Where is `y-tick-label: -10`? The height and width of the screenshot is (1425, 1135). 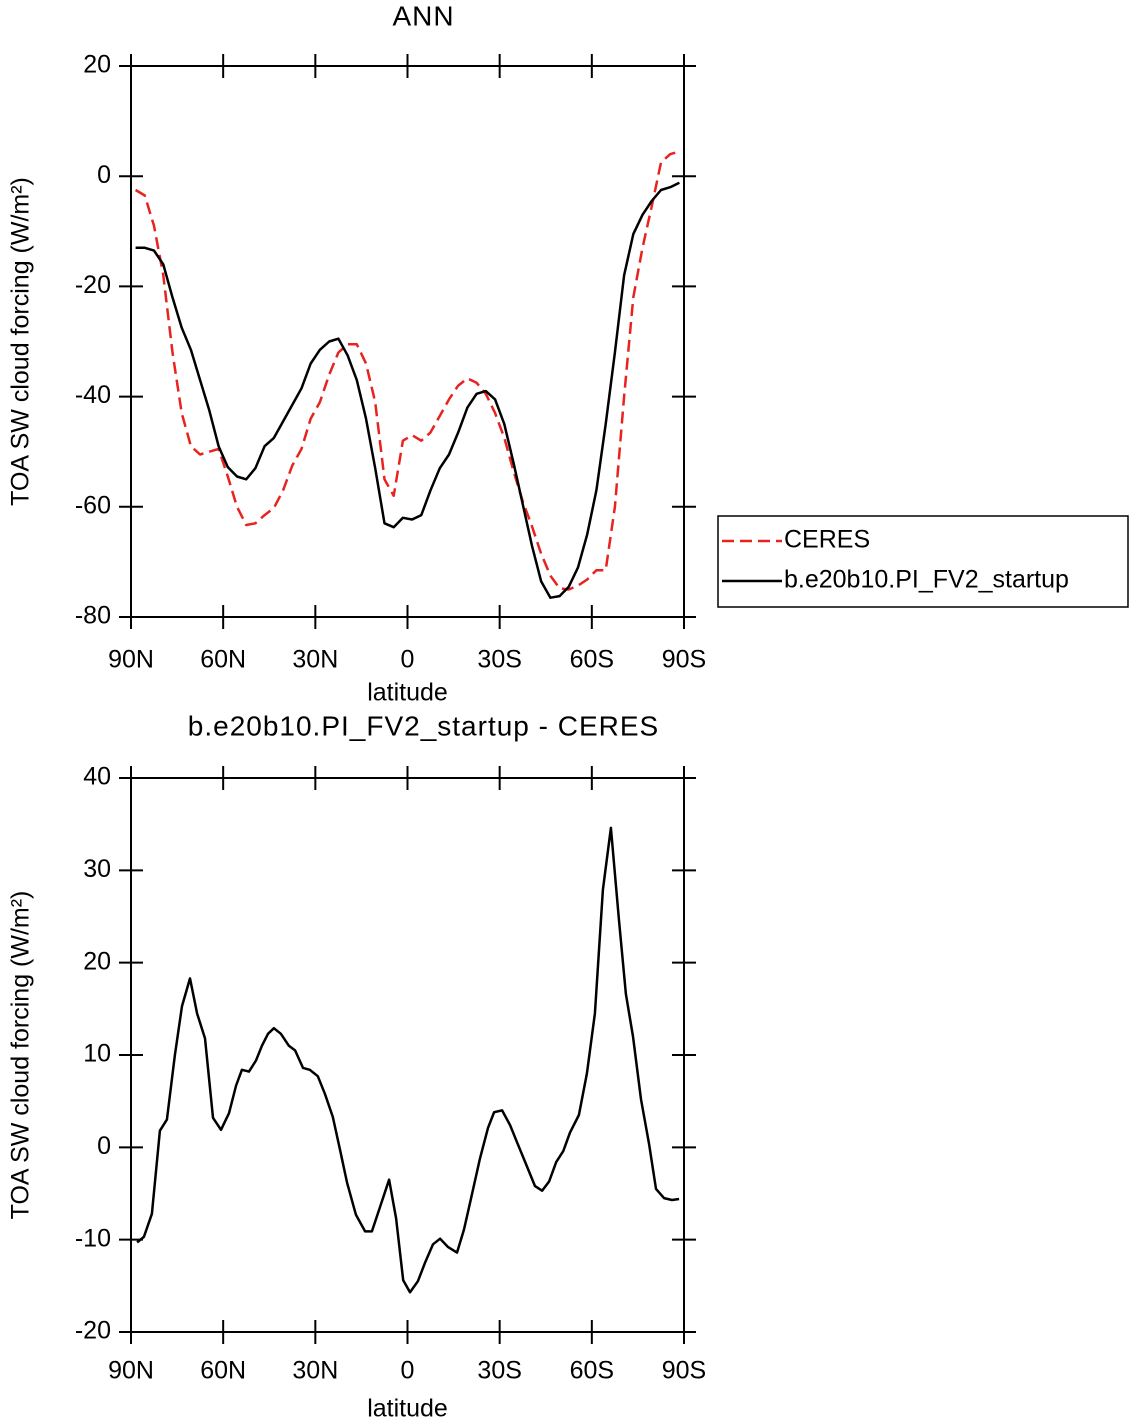
y-tick-label: -10 is located at coordinates (93, 1238).